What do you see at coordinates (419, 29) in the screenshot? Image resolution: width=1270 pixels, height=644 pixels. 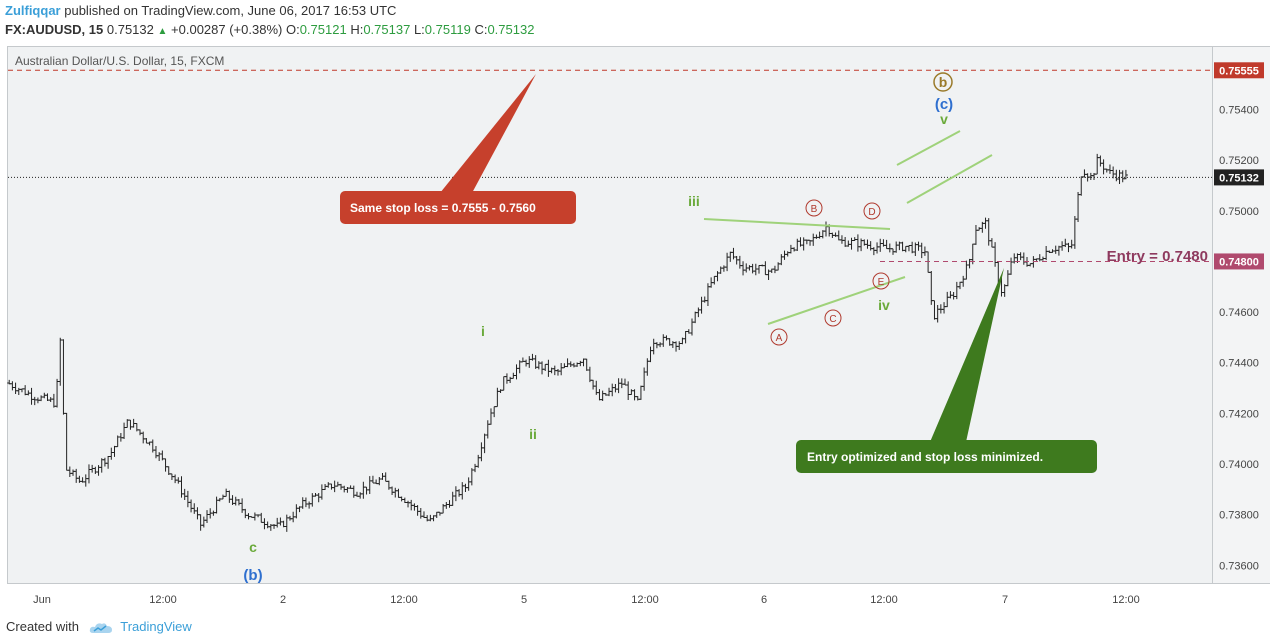 I see `low-label: L:` at bounding box center [419, 29].